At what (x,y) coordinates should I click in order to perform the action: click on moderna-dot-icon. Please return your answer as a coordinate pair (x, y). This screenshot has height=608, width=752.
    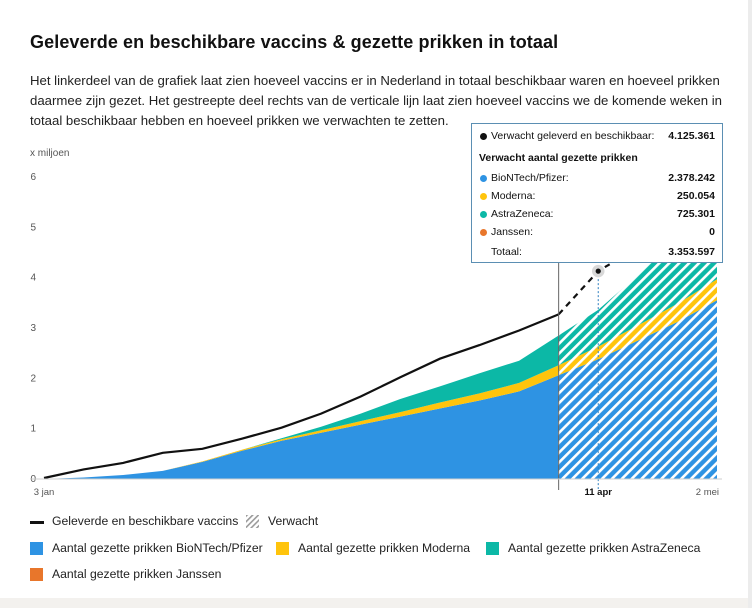
    Looking at the image, I should click on (483, 196).